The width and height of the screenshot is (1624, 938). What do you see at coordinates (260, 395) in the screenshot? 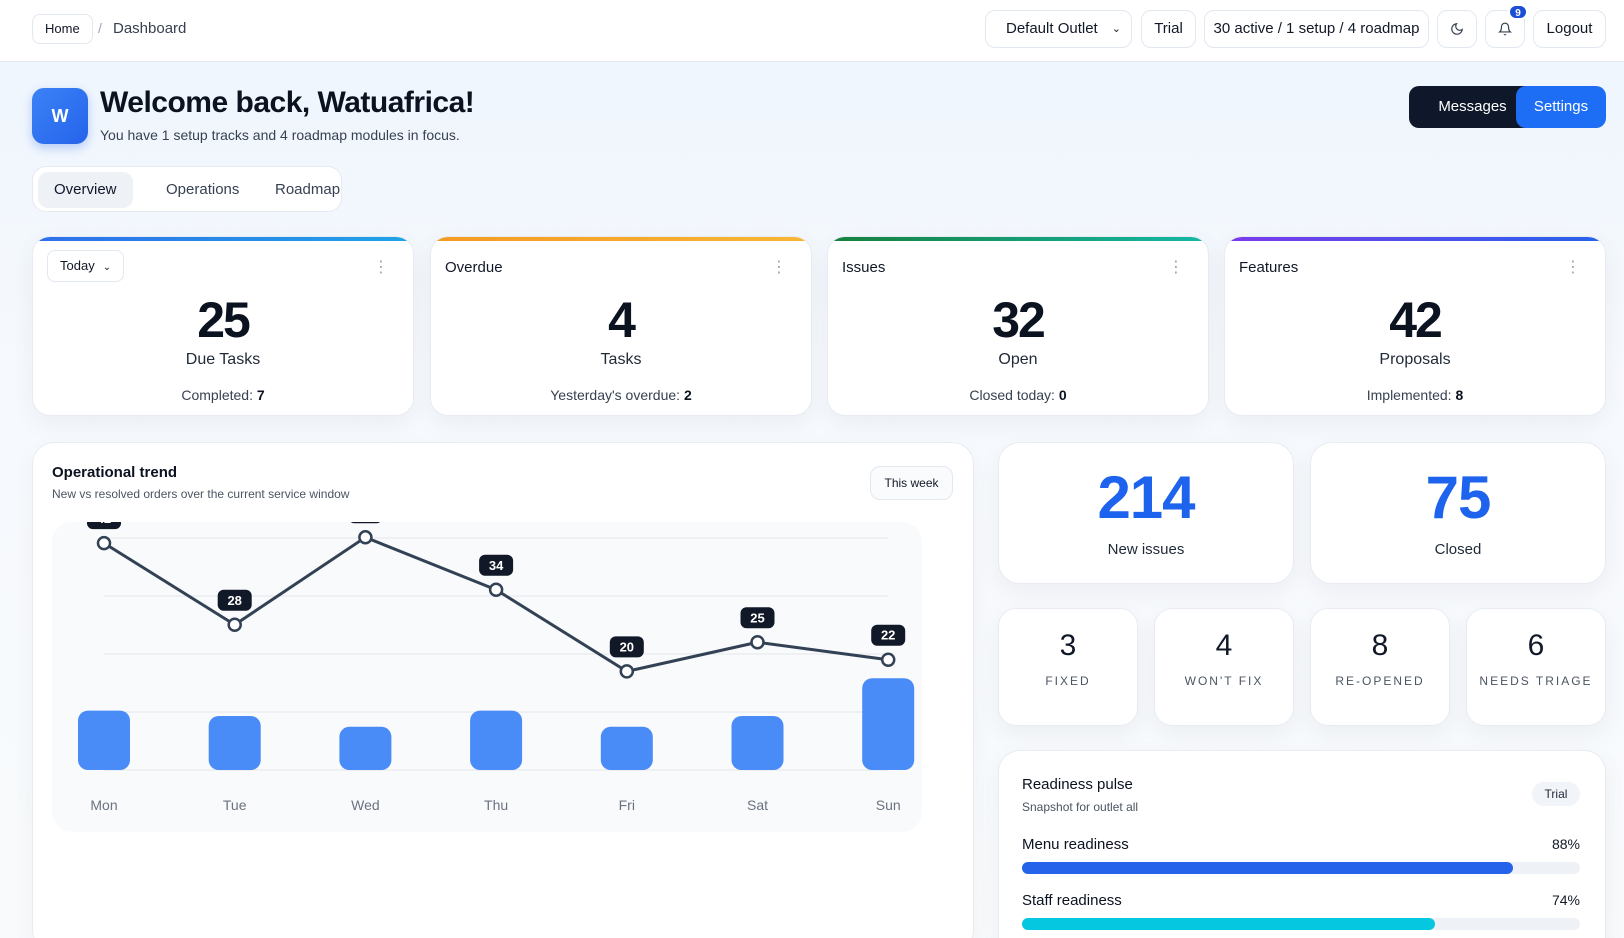
I see `stat-footer-value: 7` at bounding box center [260, 395].